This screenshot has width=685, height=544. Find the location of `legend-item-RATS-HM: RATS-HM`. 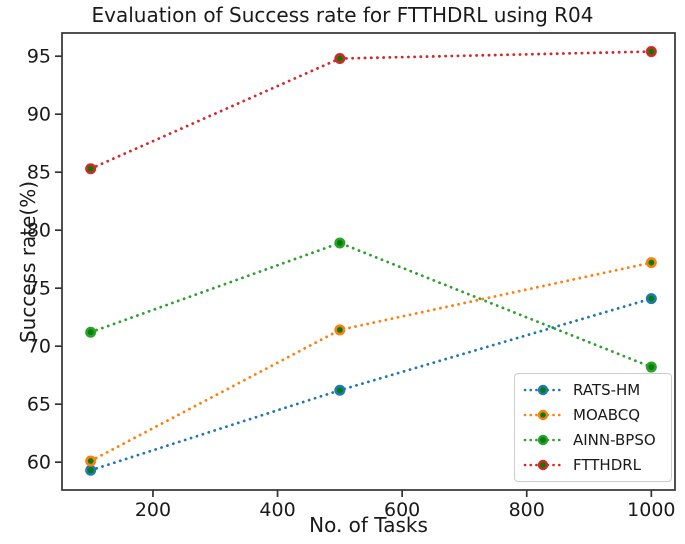

legend-item-RATS-HM: RATS-HM is located at coordinates (593, 390).